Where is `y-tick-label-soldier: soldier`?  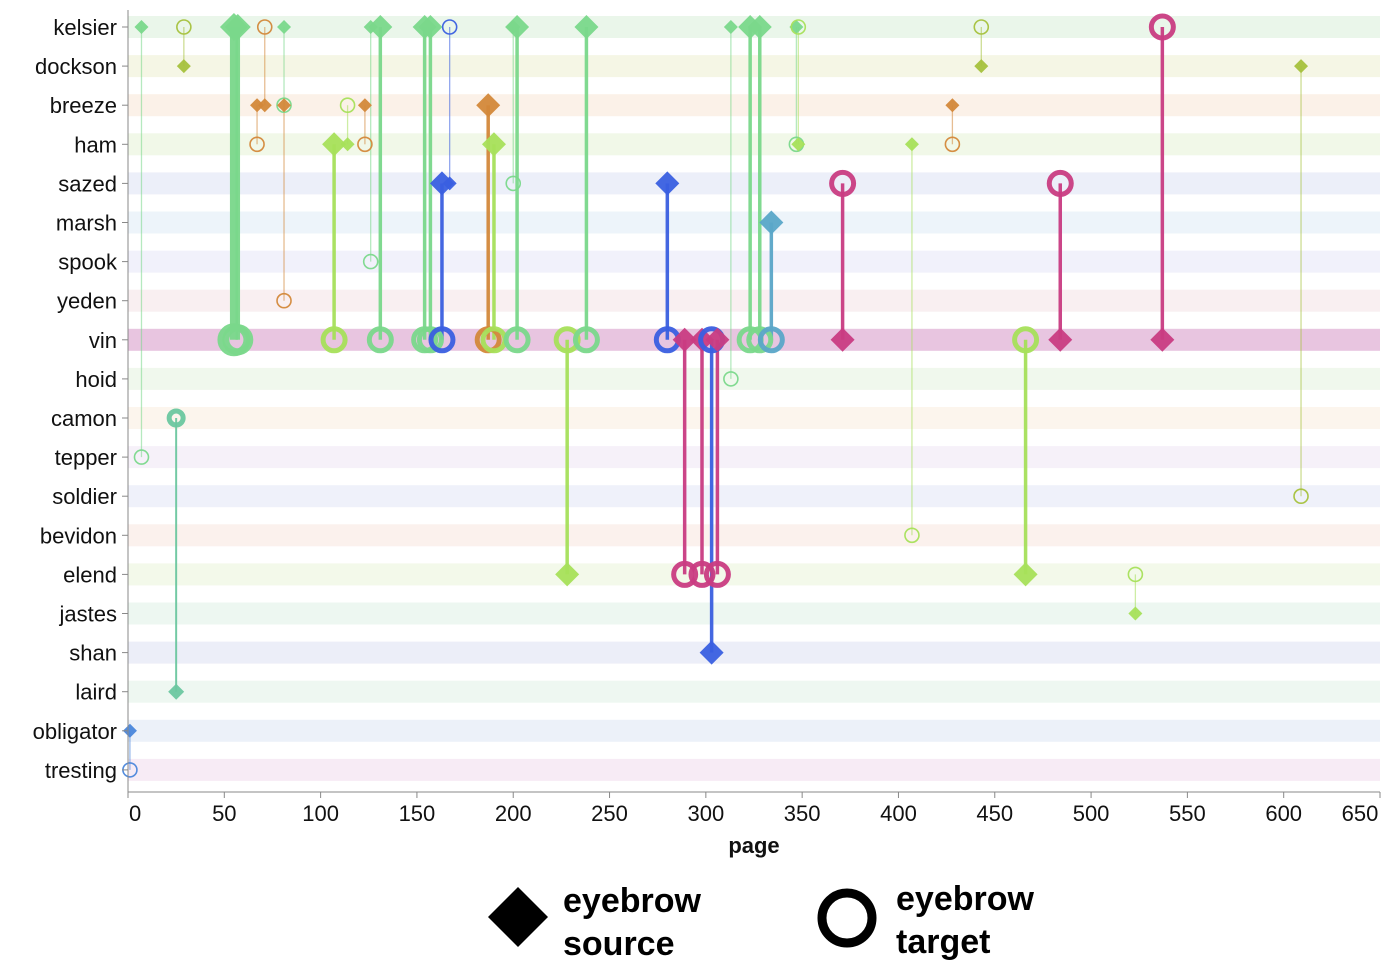 y-tick-label-soldier: soldier is located at coordinates (84, 496).